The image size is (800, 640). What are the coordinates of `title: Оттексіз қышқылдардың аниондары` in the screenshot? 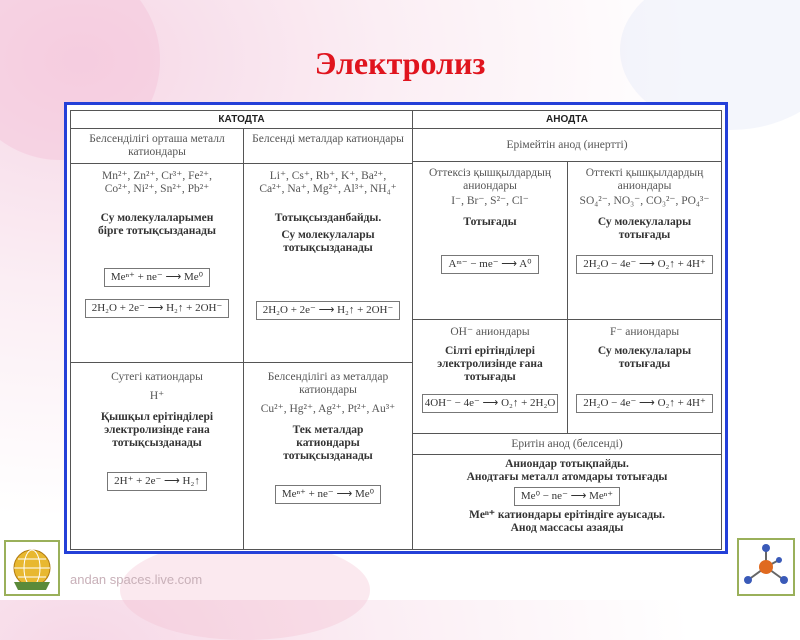 It's located at (490, 179).